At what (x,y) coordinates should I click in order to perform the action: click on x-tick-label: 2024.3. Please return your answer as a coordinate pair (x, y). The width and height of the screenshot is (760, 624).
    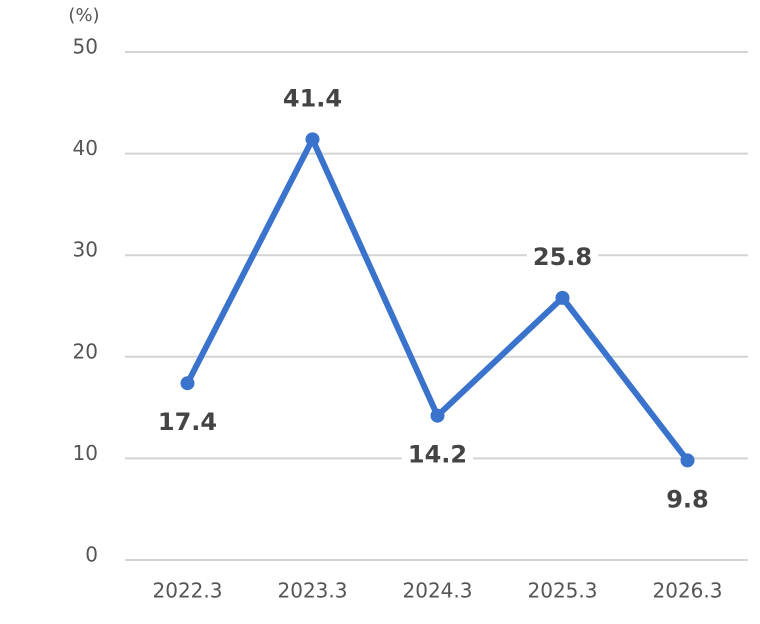
    Looking at the image, I should click on (438, 591).